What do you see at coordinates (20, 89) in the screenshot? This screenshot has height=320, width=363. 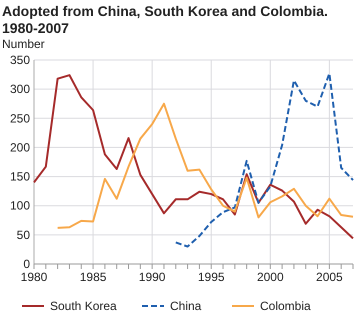 I see `y-tick-label: 300` at bounding box center [20, 89].